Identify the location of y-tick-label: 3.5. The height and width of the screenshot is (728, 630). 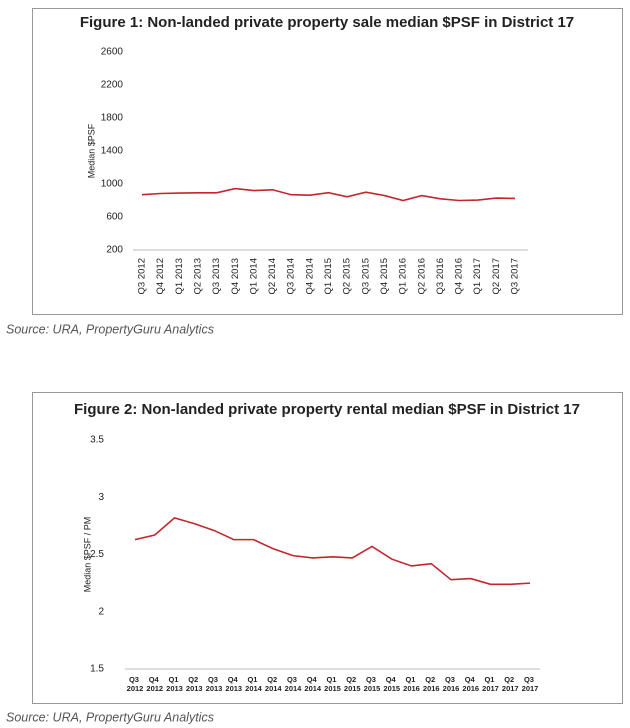
(97, 440).